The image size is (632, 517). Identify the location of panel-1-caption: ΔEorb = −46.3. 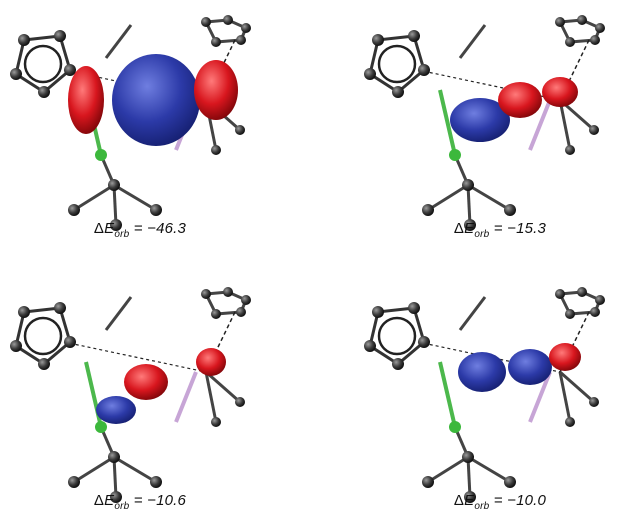
(140, 230).